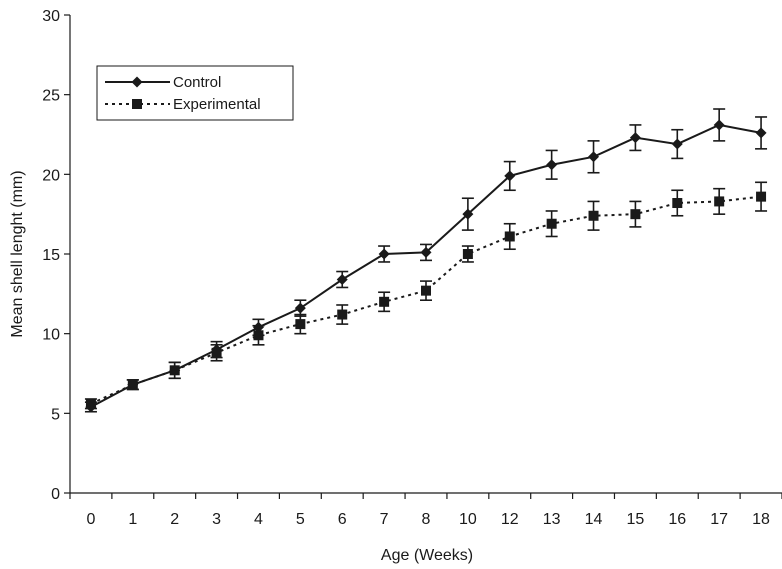 The width and height of the screenshot is (782, 569). What do you see at coordinates (51, 16) in the screenshot?
I see `y-tick-label: 30` at bounding box center [51, 16].